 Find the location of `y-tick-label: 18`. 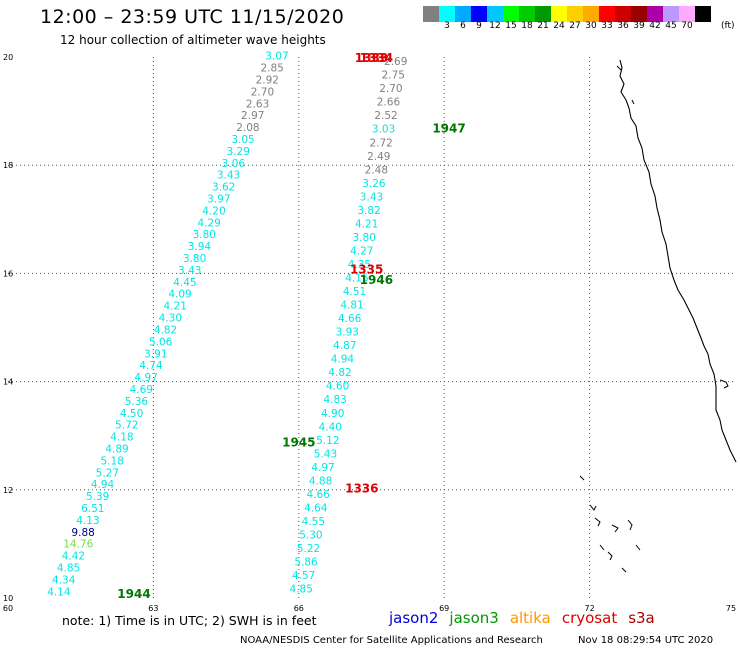

y-tick-label: 18 is located at coordinates (8, 165).